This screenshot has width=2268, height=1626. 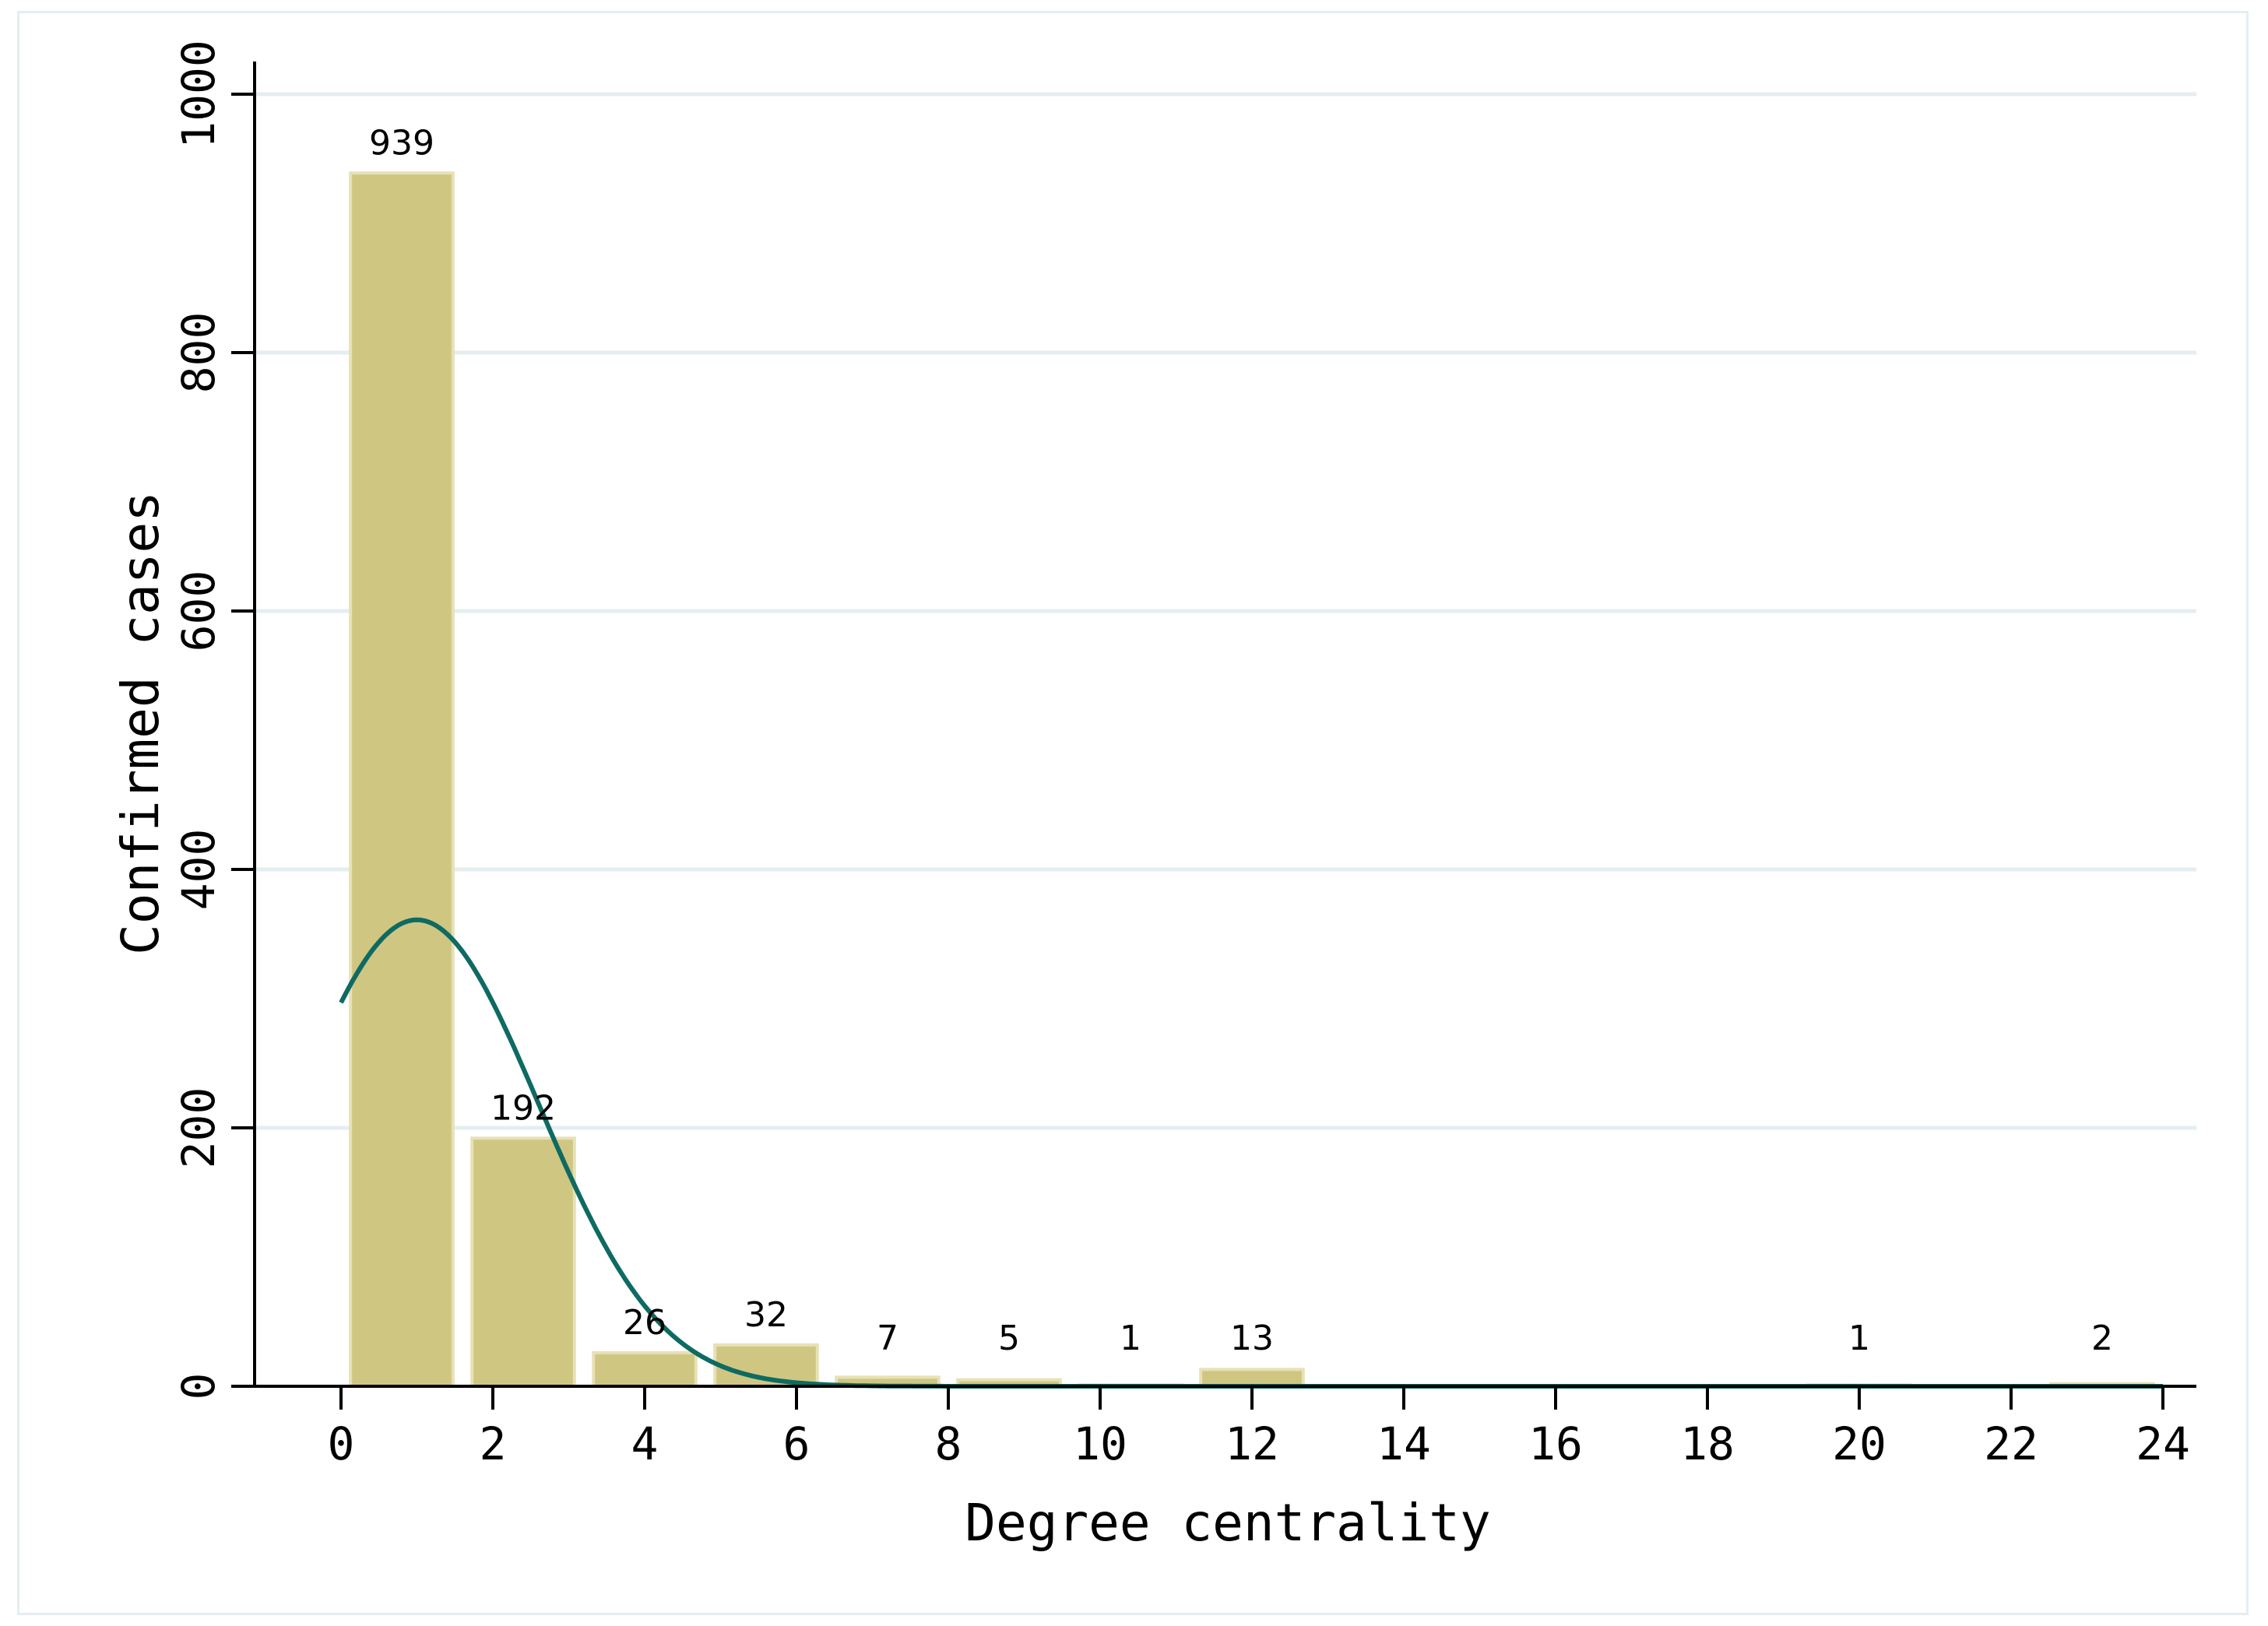 What do you see at coordinates (1859, 1339) in the screenshot?
I see `data-label-8: 1` at bounding box center [1859, 1339].